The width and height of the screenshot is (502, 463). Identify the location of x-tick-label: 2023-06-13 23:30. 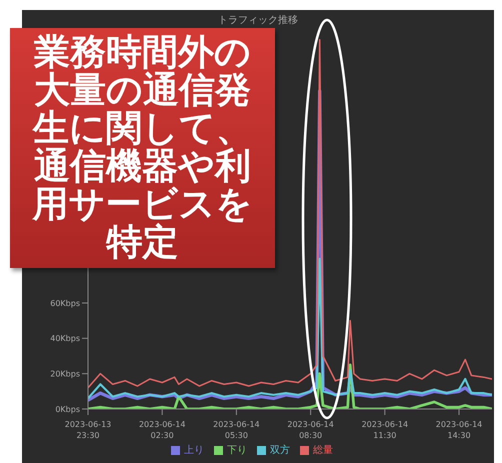
(88, 430).